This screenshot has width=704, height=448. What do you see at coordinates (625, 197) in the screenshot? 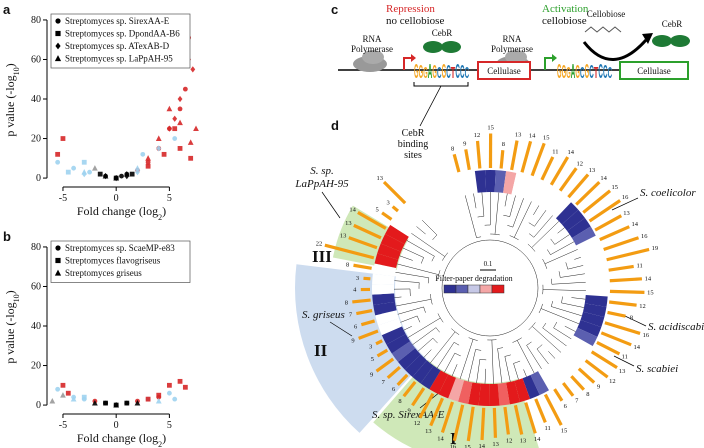
I see `bar-value: 16` at bounding box center [625, 197].